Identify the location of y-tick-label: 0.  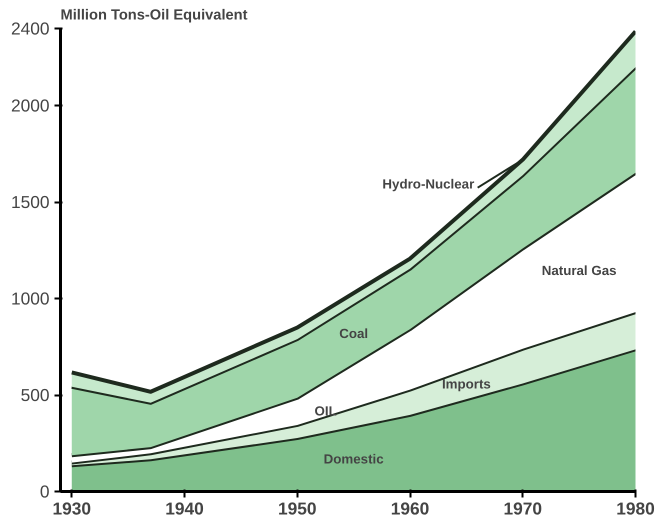
(45, 492).